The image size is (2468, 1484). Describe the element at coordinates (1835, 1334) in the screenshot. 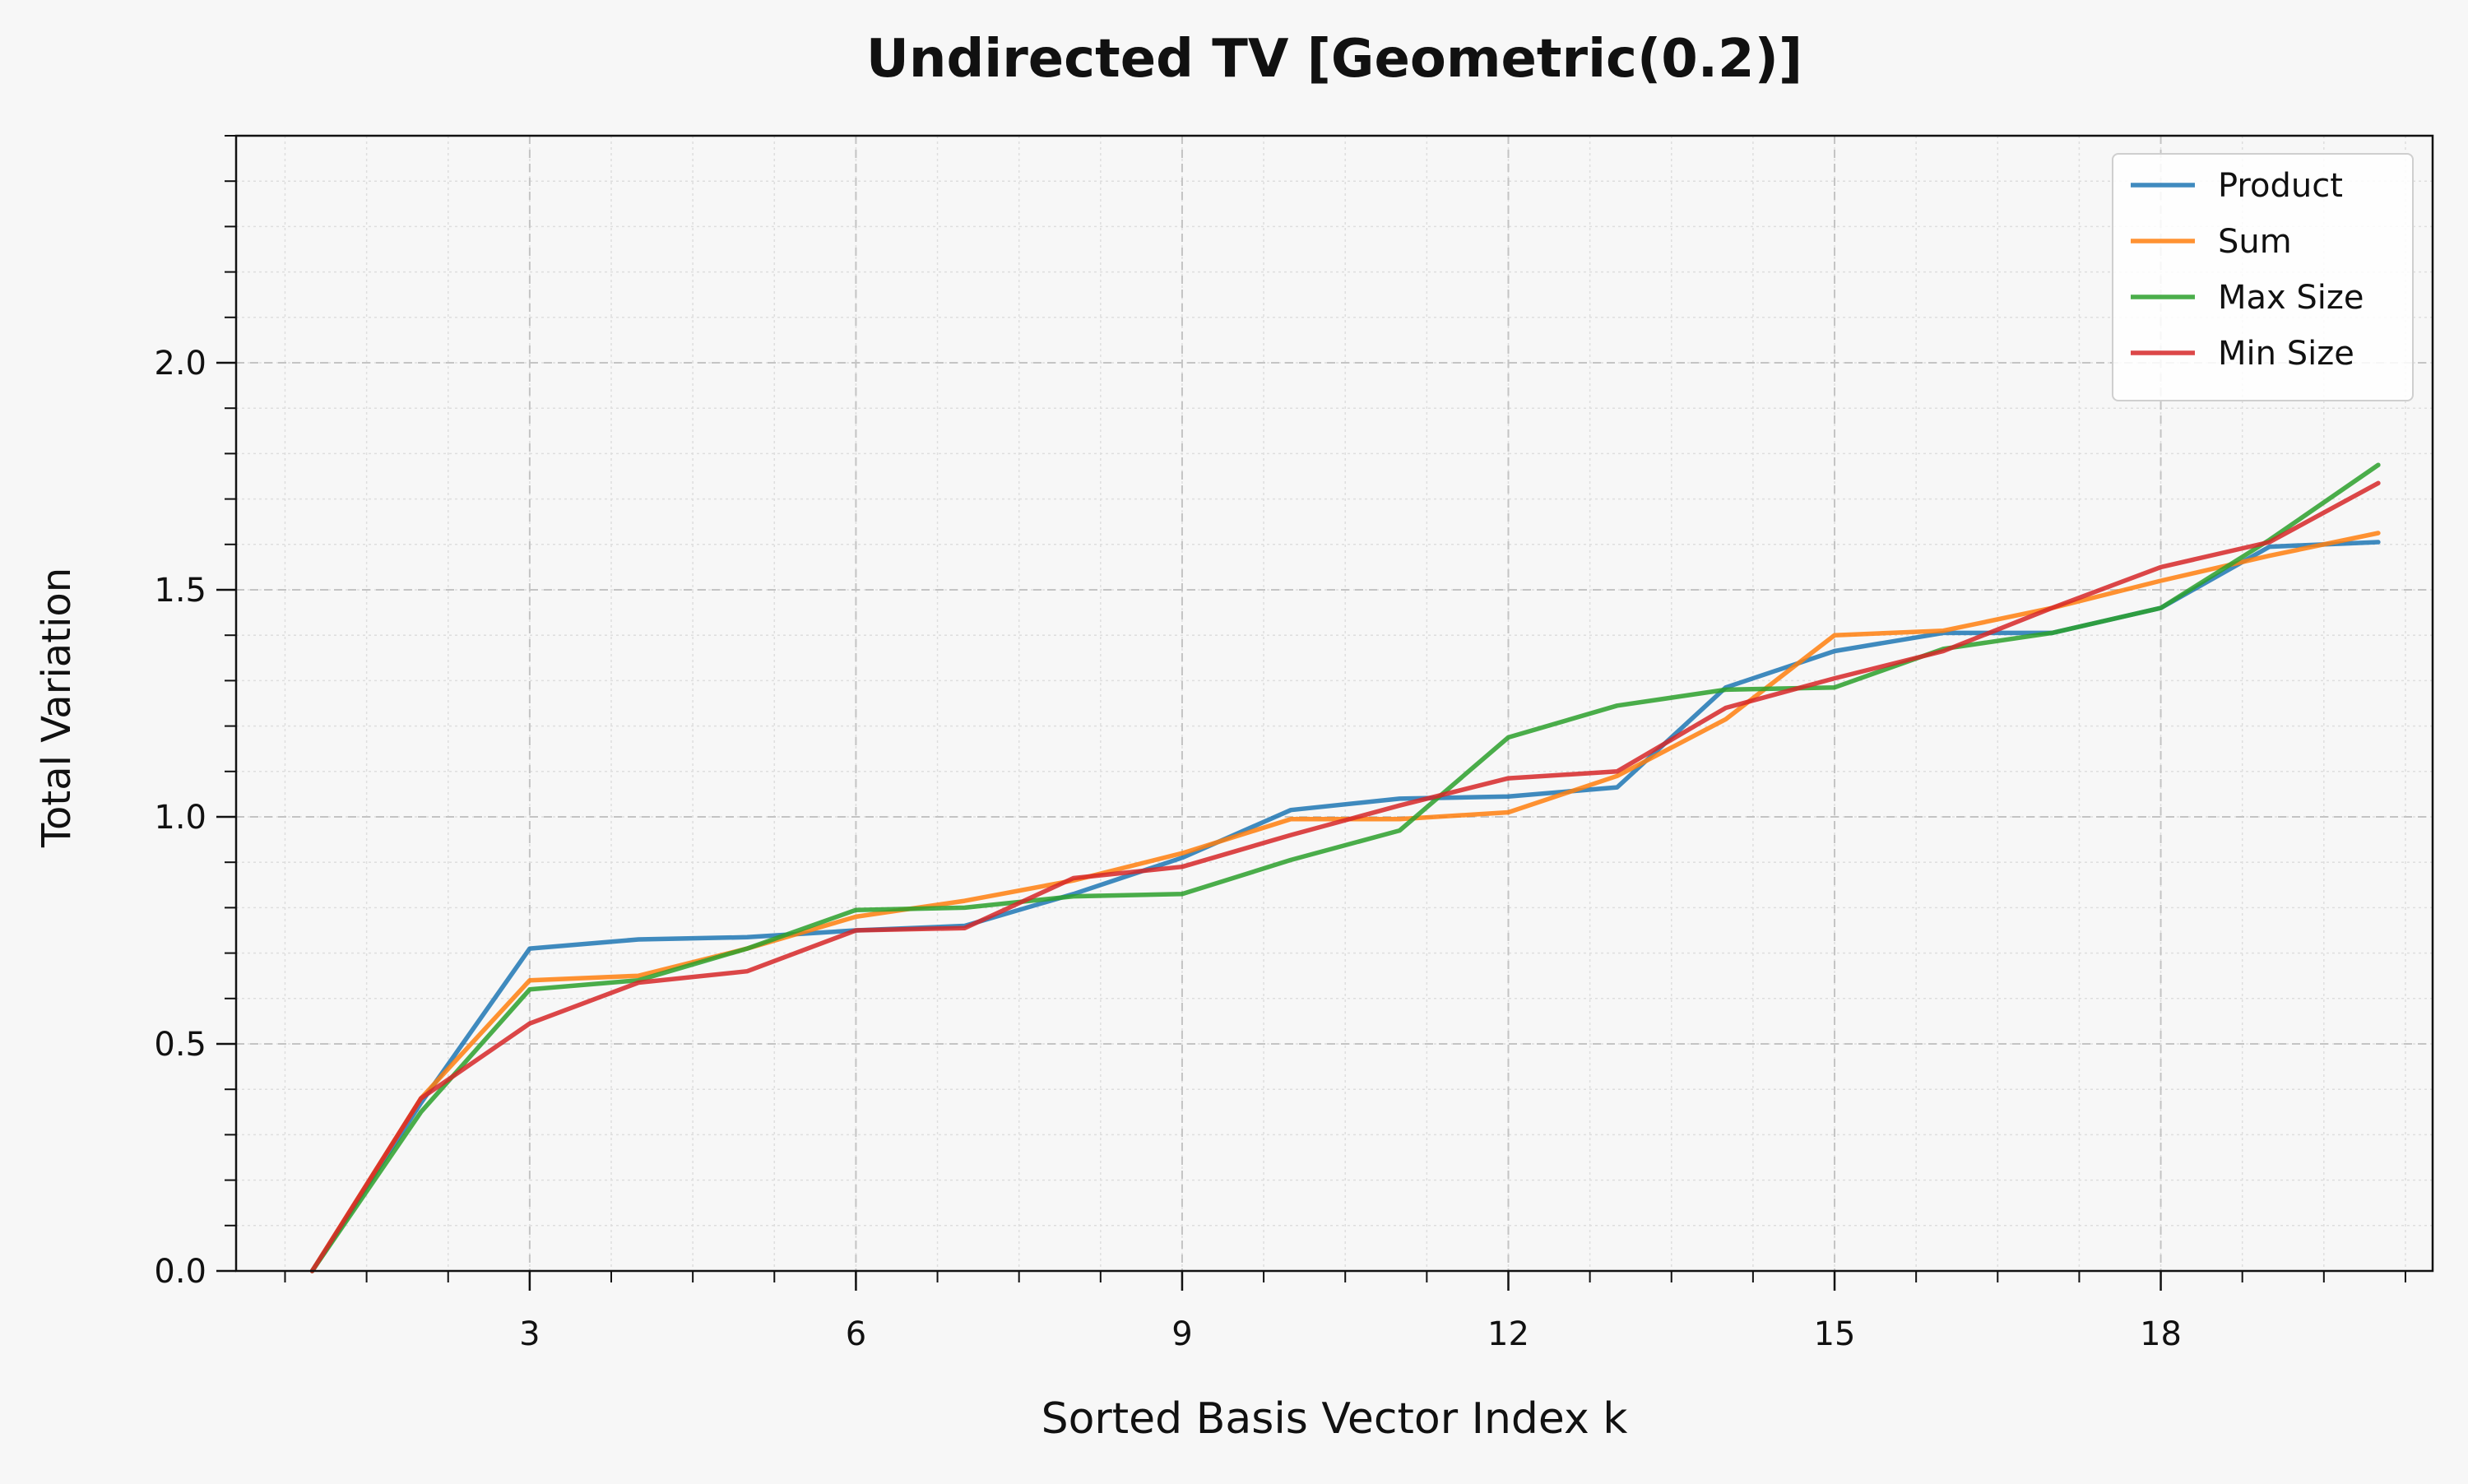

I see `x-tick-label: 15` at that location.